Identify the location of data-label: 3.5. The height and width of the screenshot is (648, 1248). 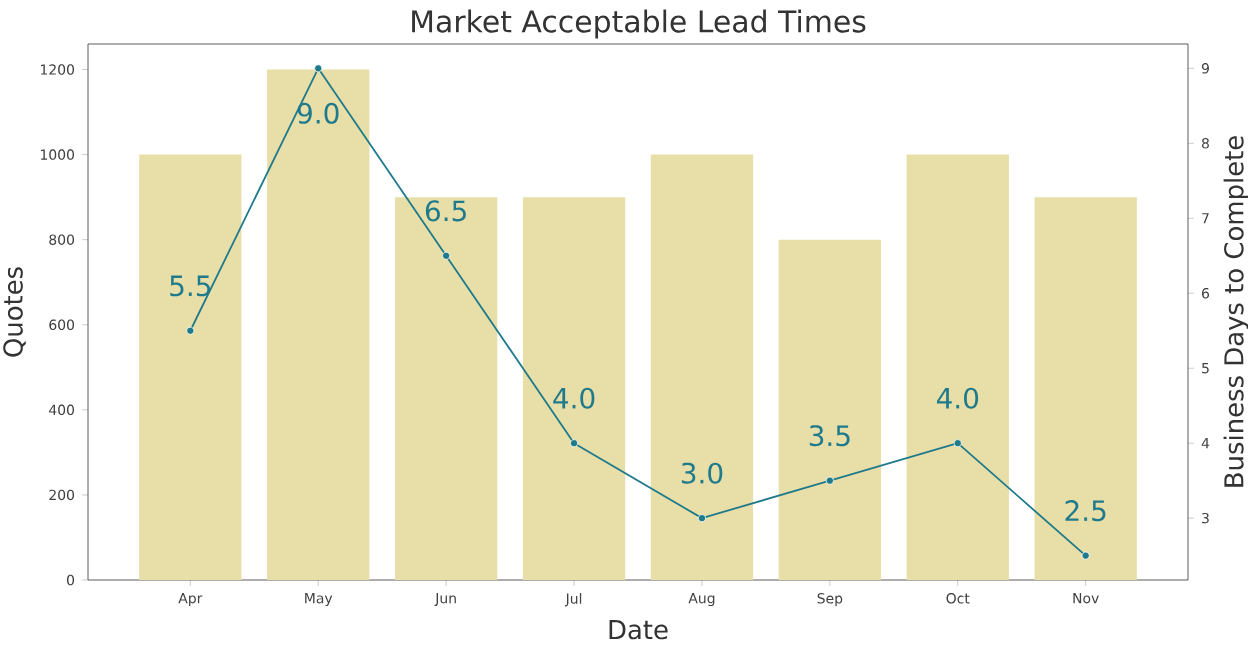
(829, 436).